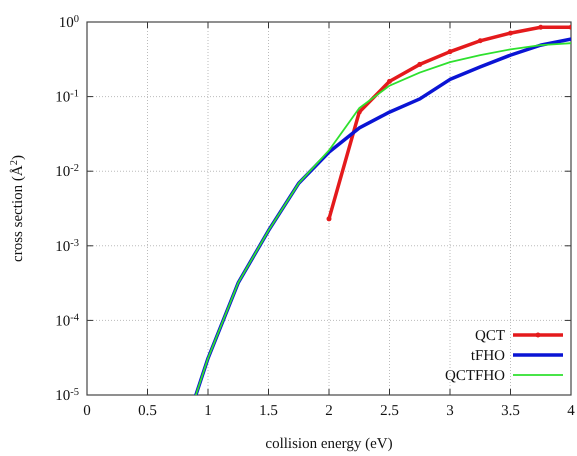 Image resolution: width=577 pixels, height=456 pixels. Describe the element at coordinates (208, 411) in the screenshot. I see `x-tick-label: 1` at that location.